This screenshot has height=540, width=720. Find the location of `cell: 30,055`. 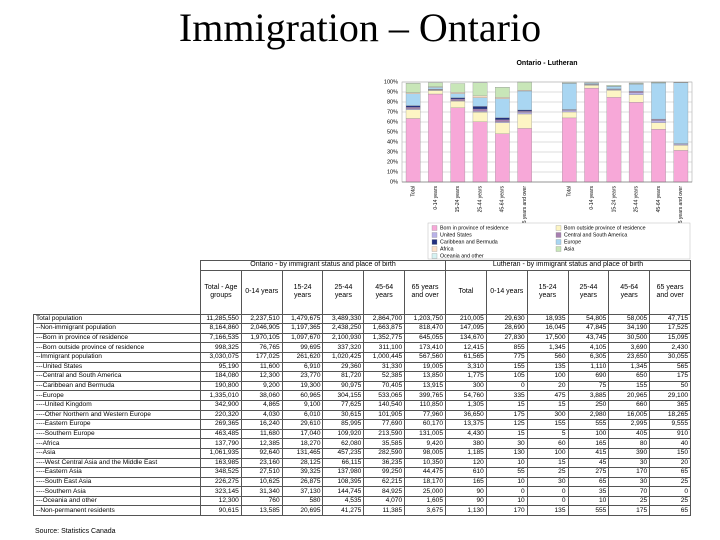

cell: 30,055 is located at coordinates (670, 357).